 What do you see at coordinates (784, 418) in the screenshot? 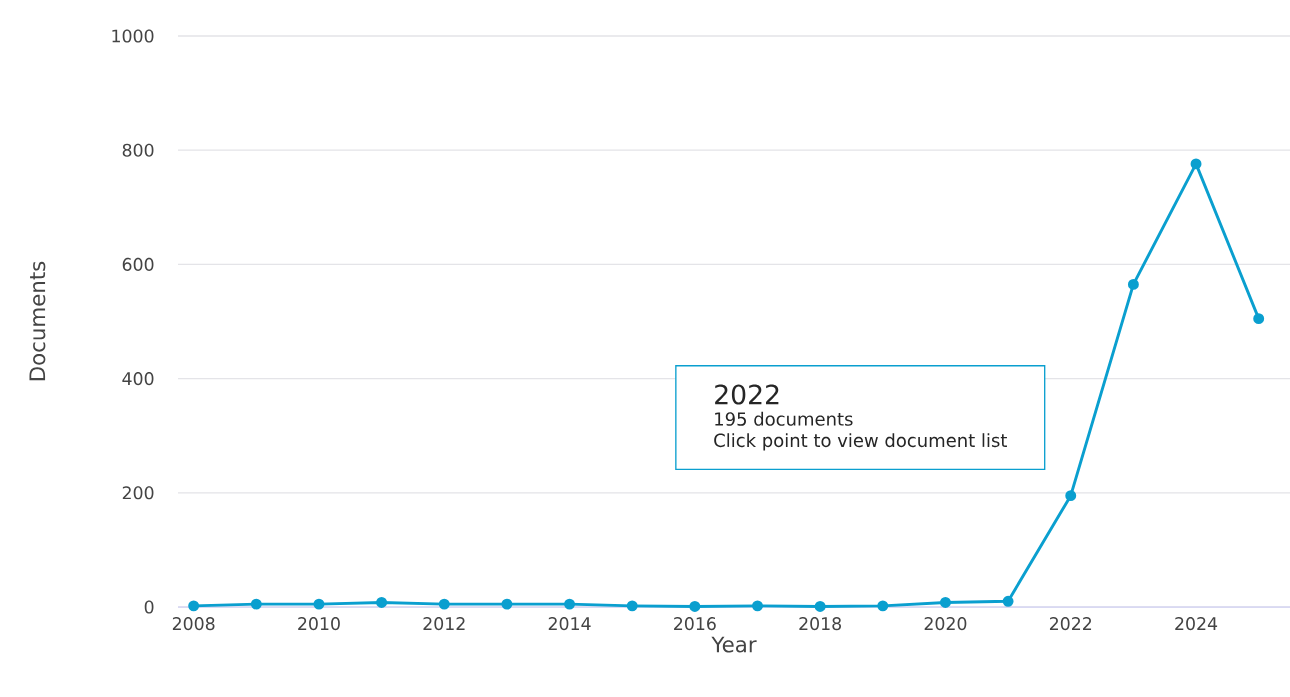
I see `annotation: 195 documents` at bounding box center [784, 418].